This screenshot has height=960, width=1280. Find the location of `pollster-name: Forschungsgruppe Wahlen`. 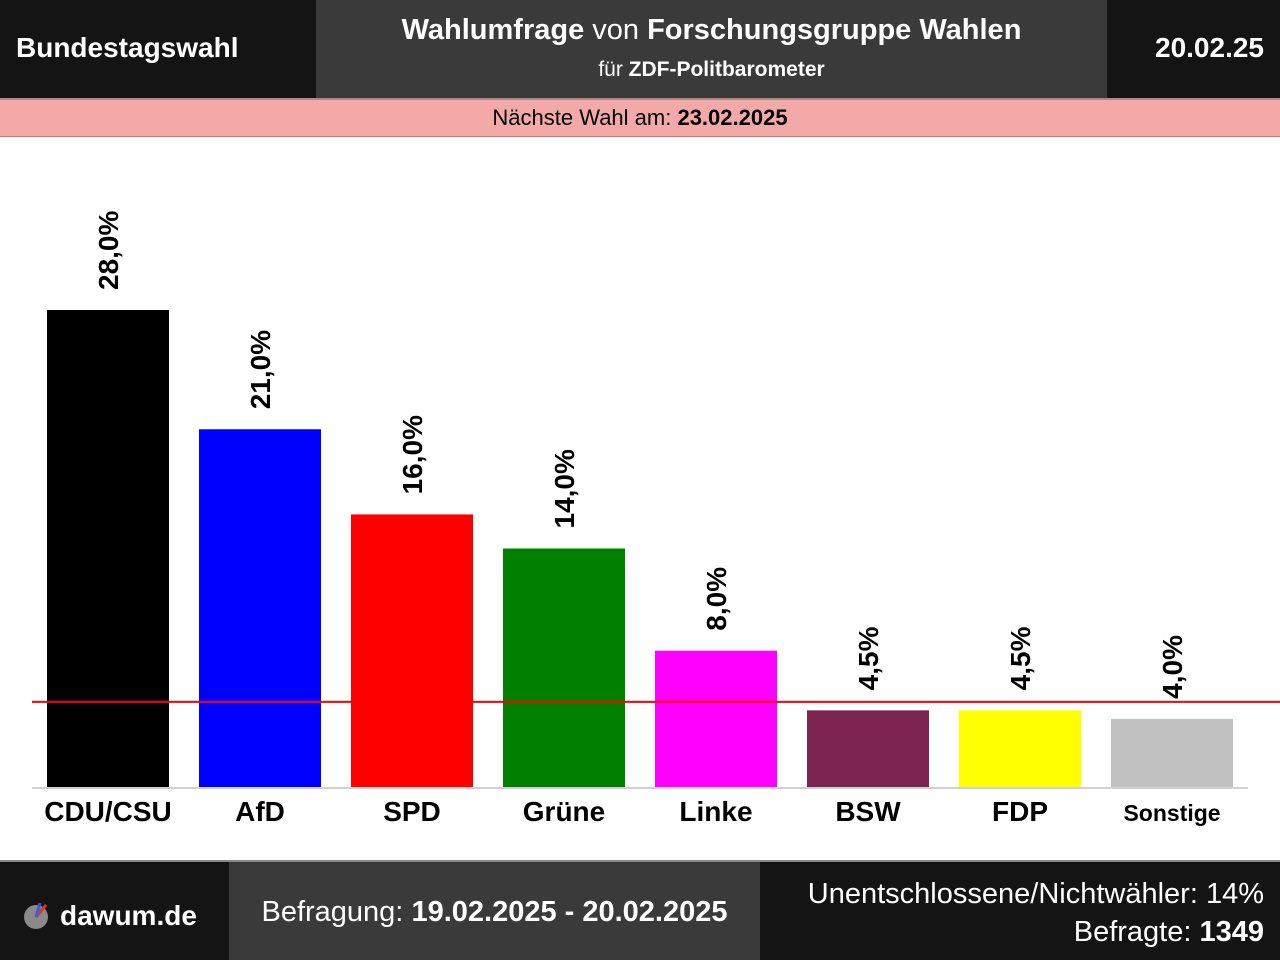

pollster-name: Forschungsgruppe Wahlen is located at coordinates (834, 30).